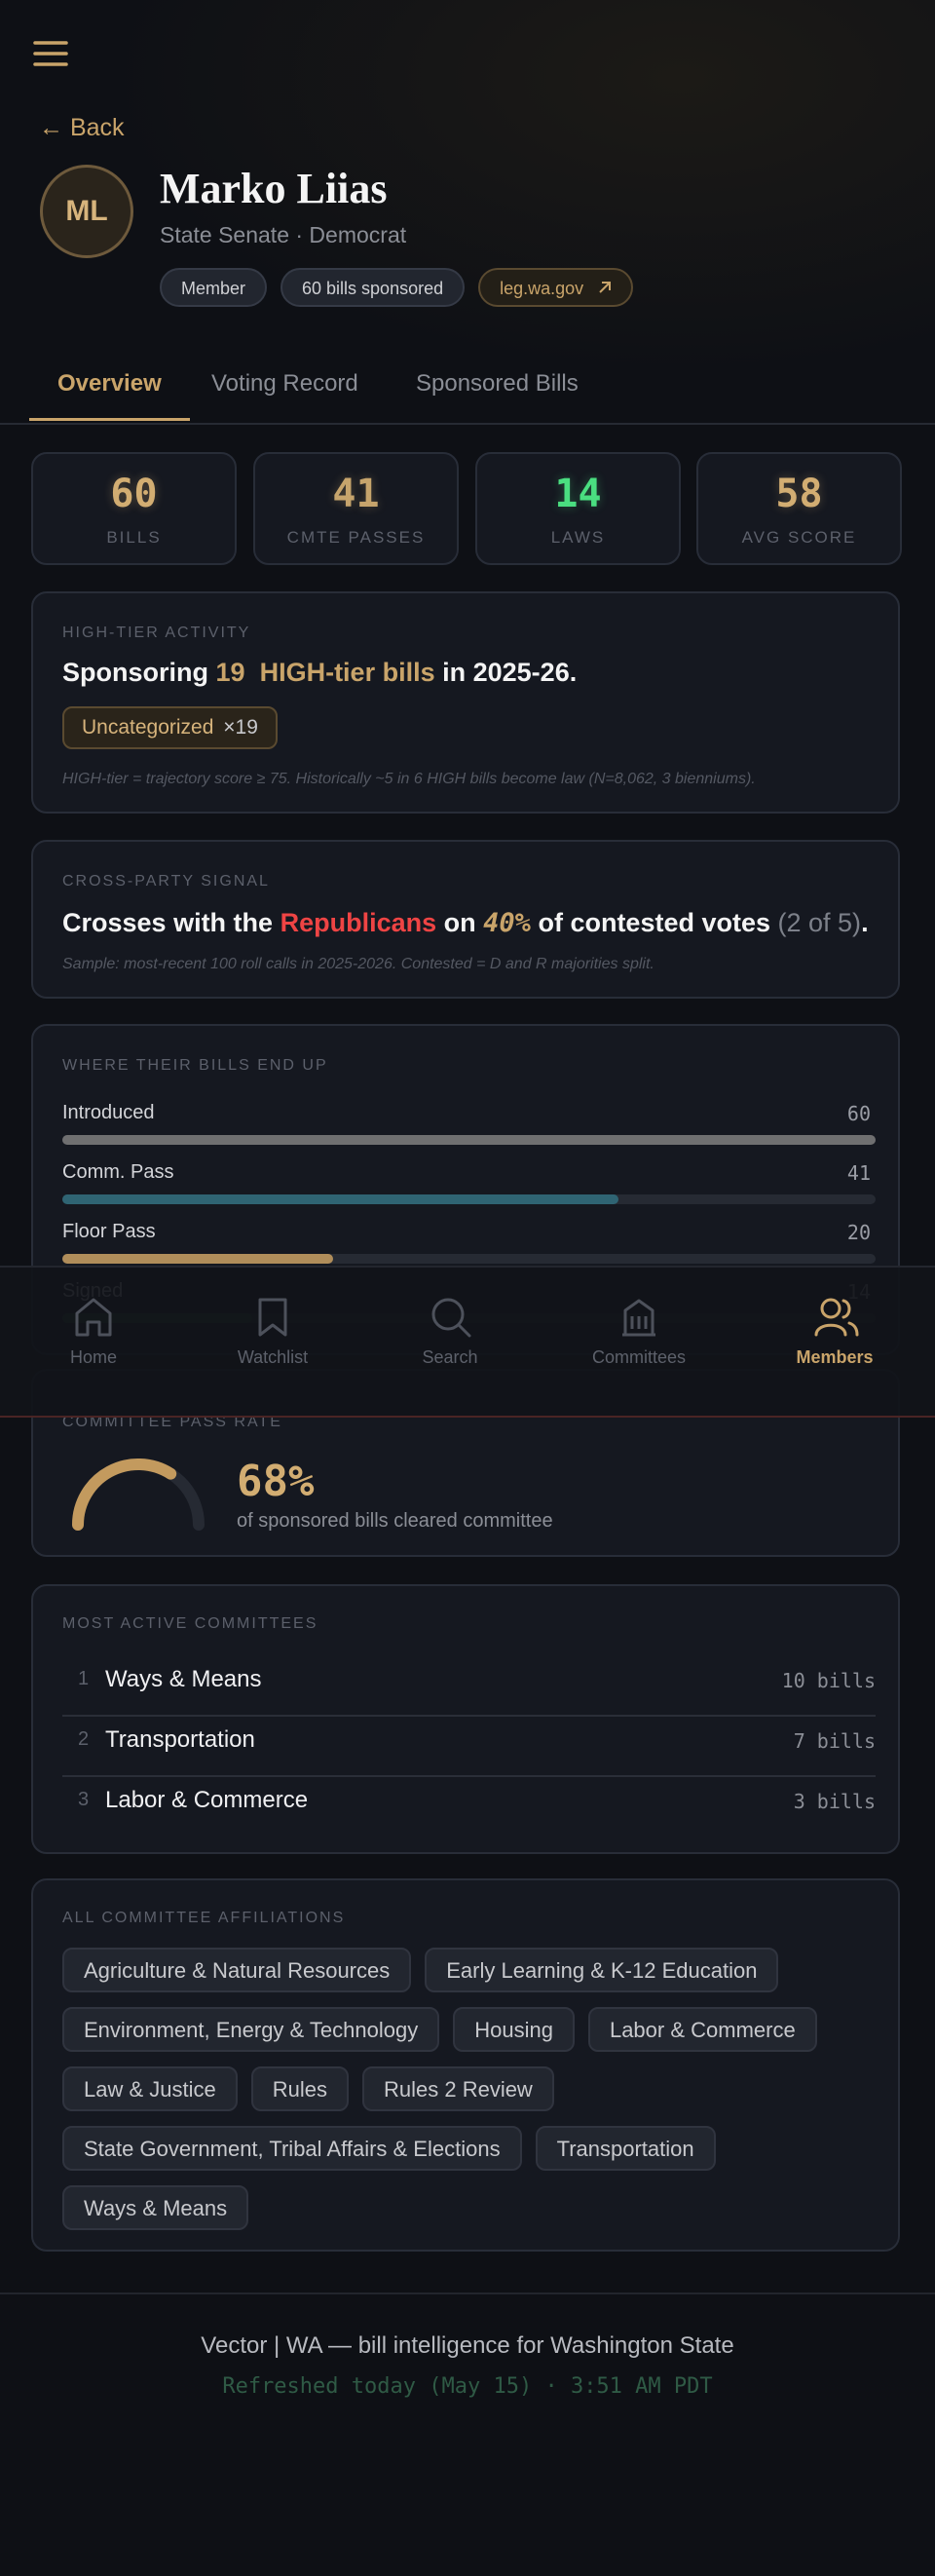  What do you see at coordinates (204, 1918) in the screenshot?
I see `card-label: ALL COMMITTEE AFFILIATIONS` at bounding box center [204, 1918].